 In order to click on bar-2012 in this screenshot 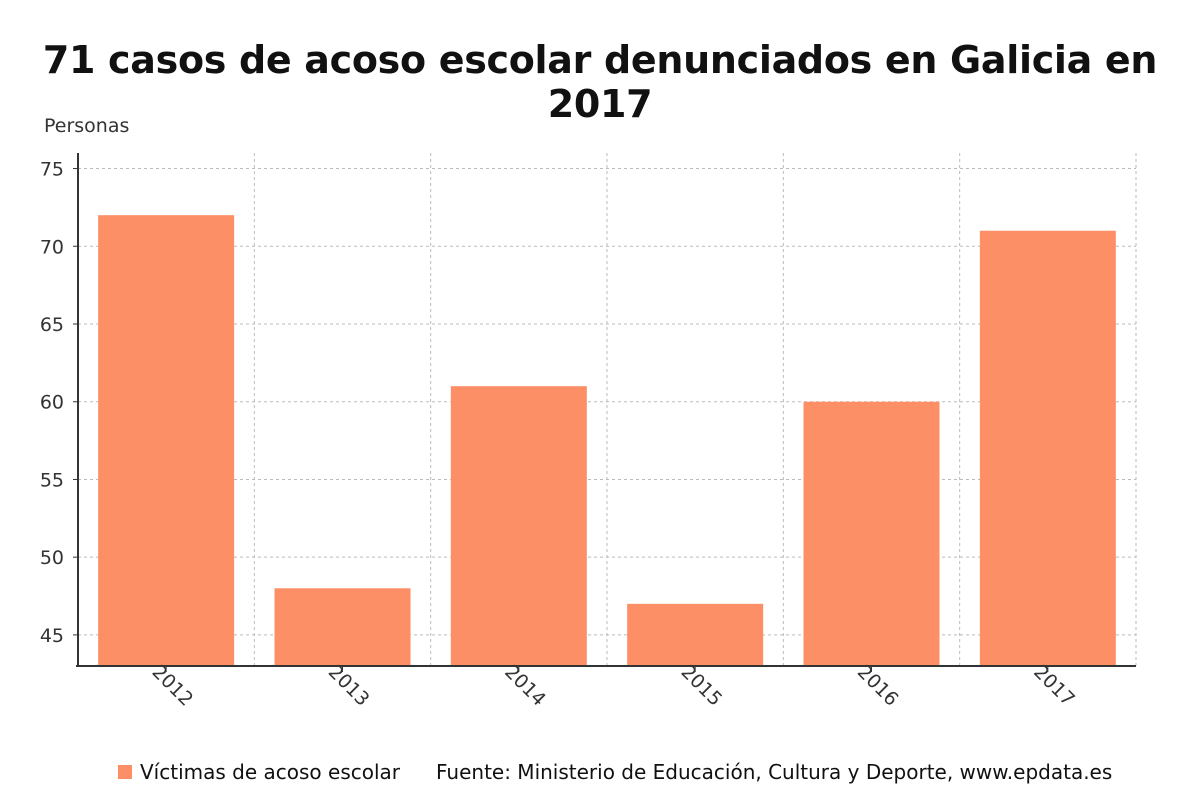, I will do `click(166, 440)`.